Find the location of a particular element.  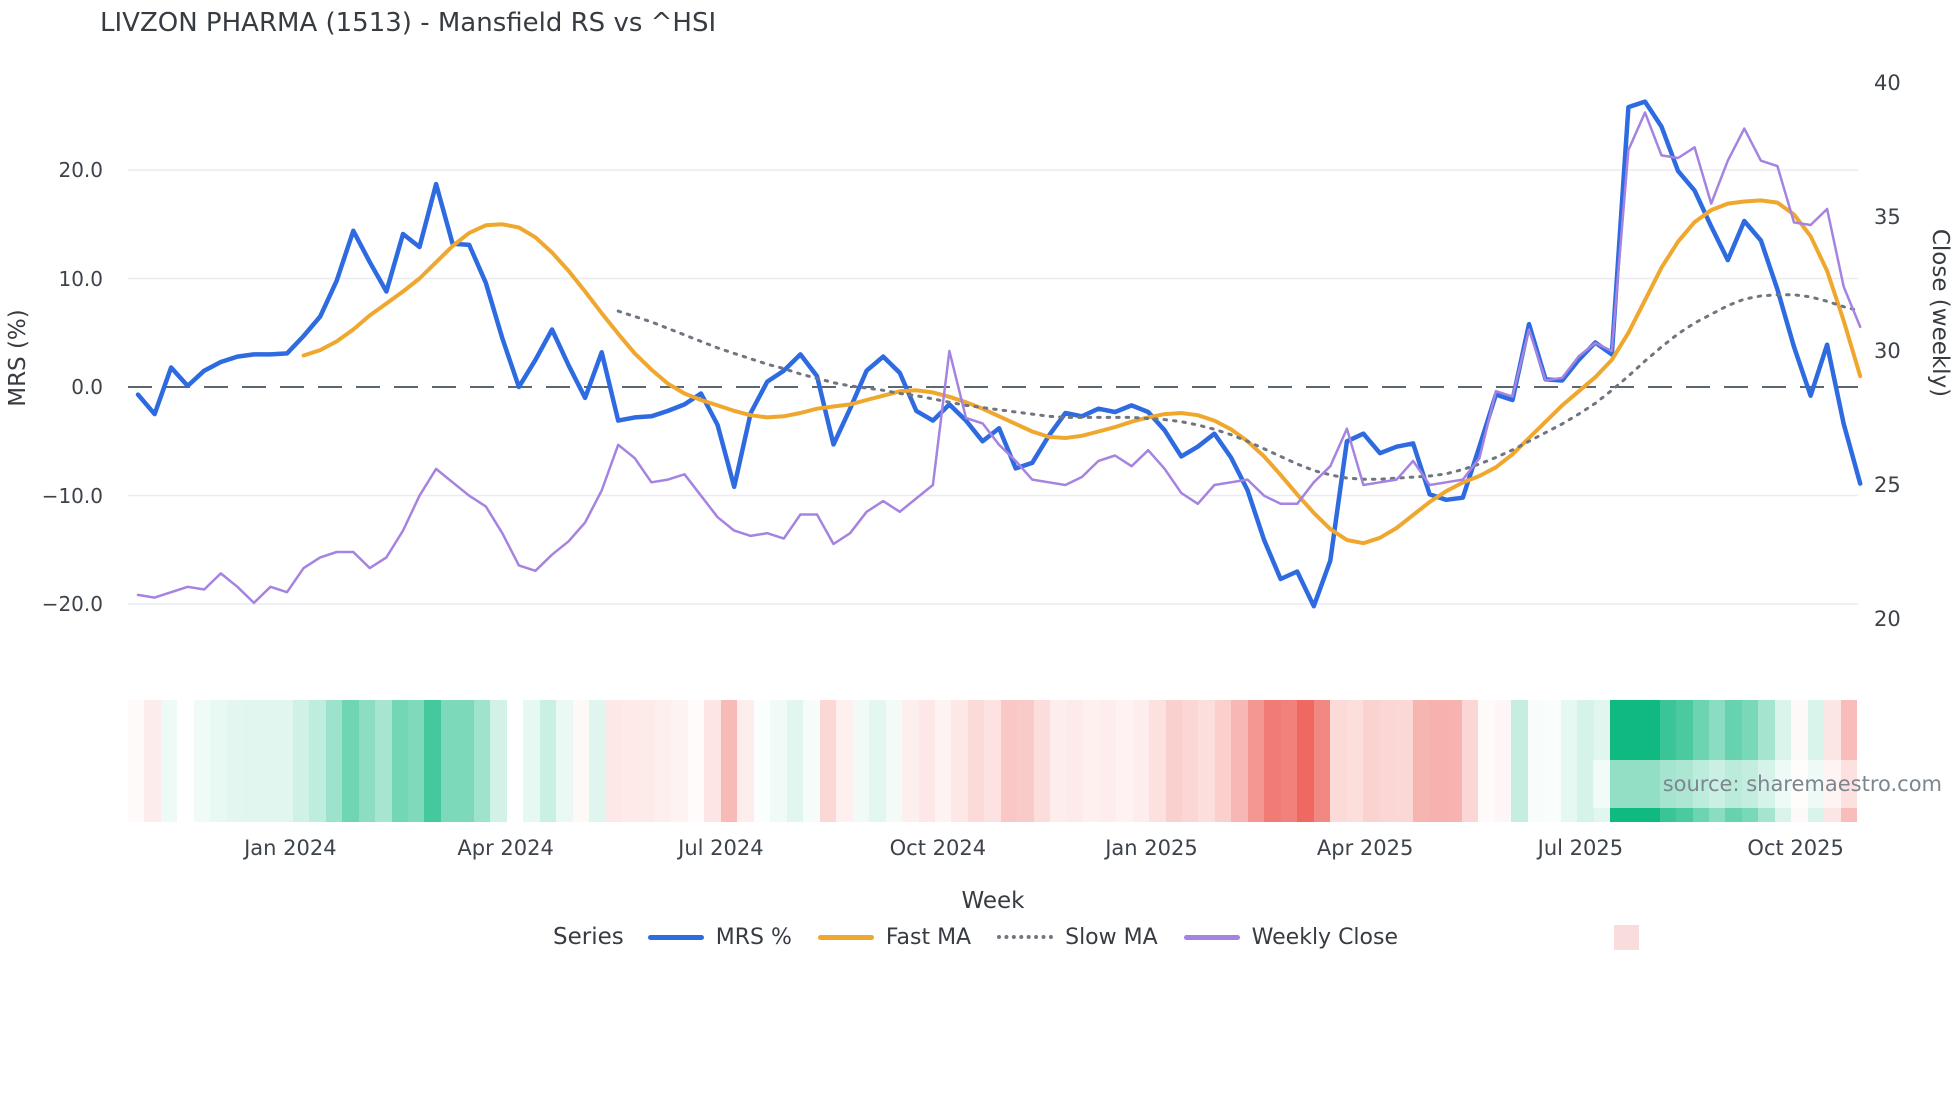

left-axis-tick-label: −20.0 is located at coordinates (72, 604).